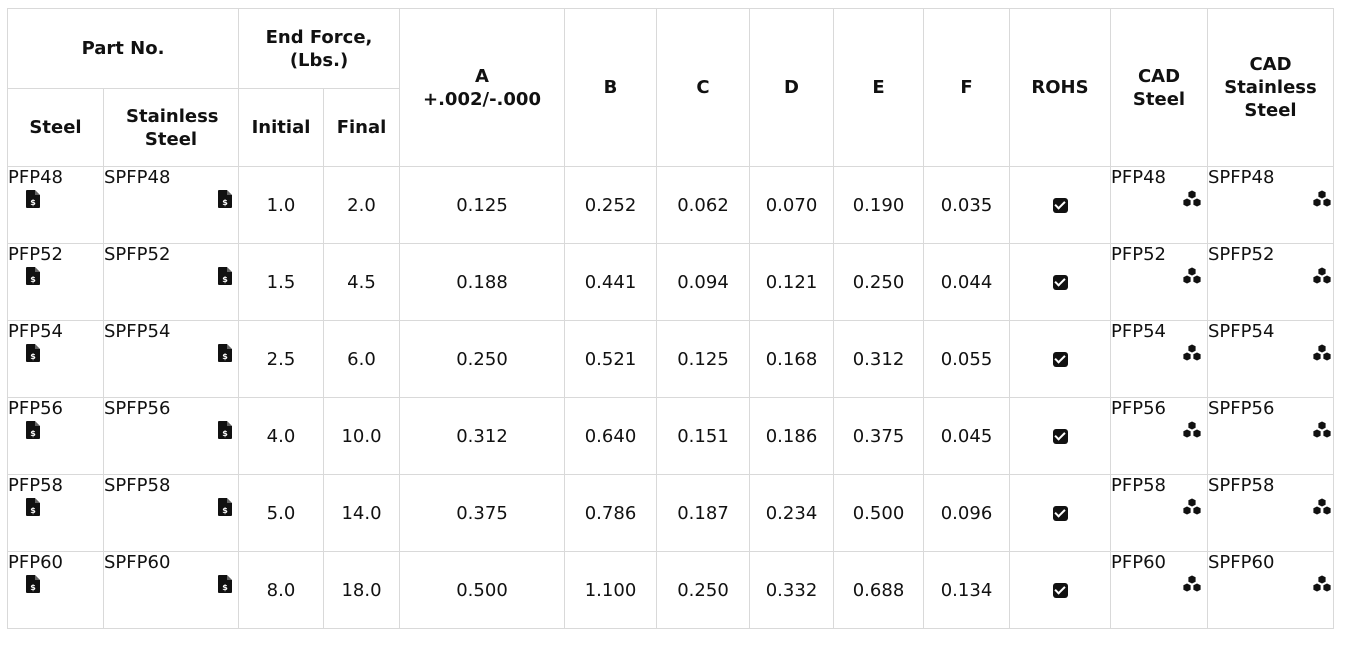 This screenshot has height=663, width=1364. Describe the element at coordinates (482, 436) in the screenshot. I see `a-cell: 0.312` at that location.